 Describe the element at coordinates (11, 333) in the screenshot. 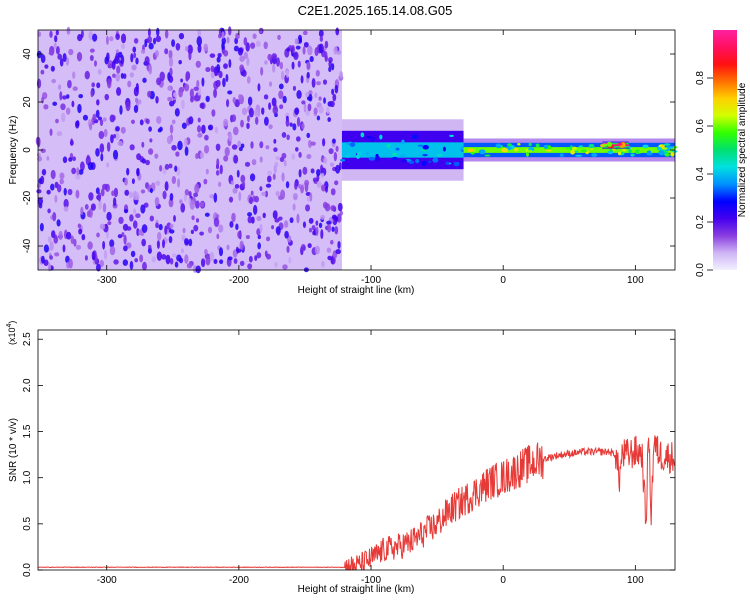

I see `snr-y-multiplier: (x104)` at that location.